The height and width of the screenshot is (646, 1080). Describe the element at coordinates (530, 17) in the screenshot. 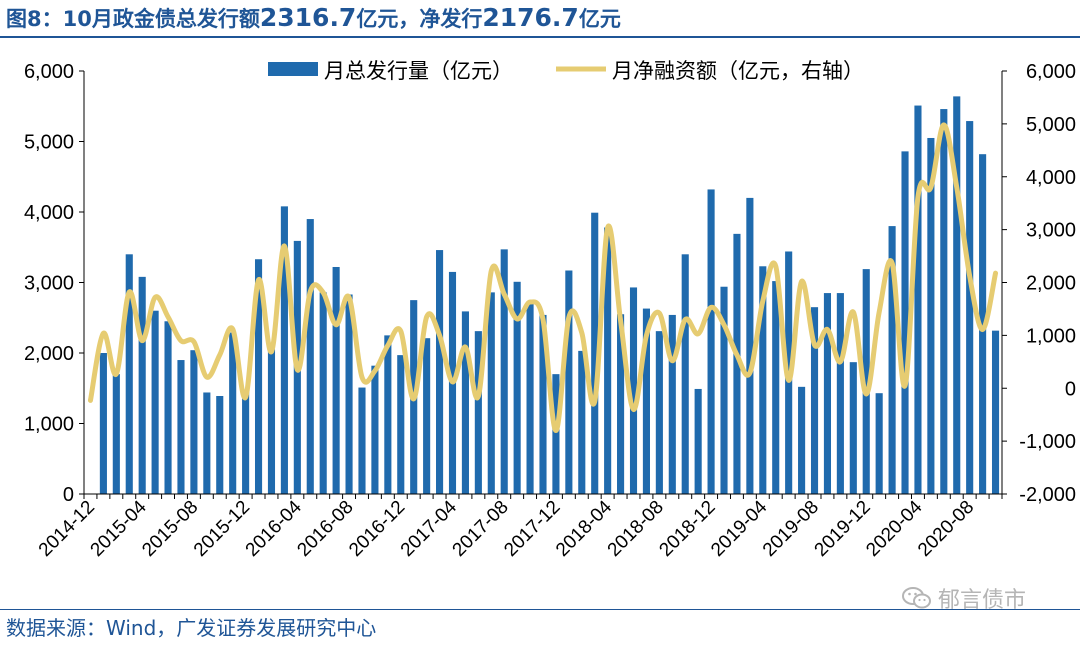

I see `title-value-2: 2176.7` at that location.